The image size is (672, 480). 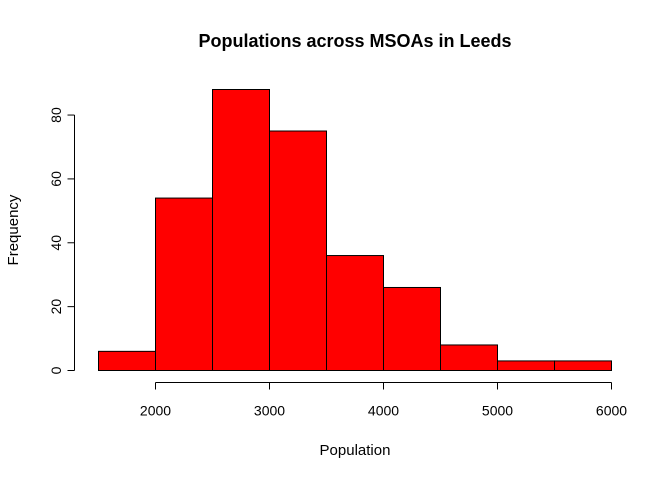 What do you see at coordinates (355, 450) in the screenshot?
I see `x-axis-label: Population` at bounding box center [355, 450].